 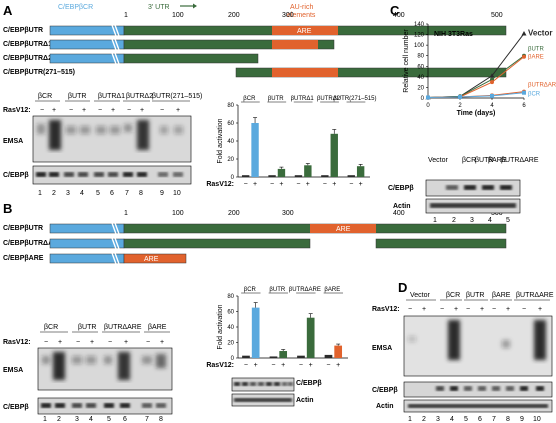 What do you see at coordinates (522, 419) in the screenshot?
I see `lane: 9` at bounding box center [522, 419].